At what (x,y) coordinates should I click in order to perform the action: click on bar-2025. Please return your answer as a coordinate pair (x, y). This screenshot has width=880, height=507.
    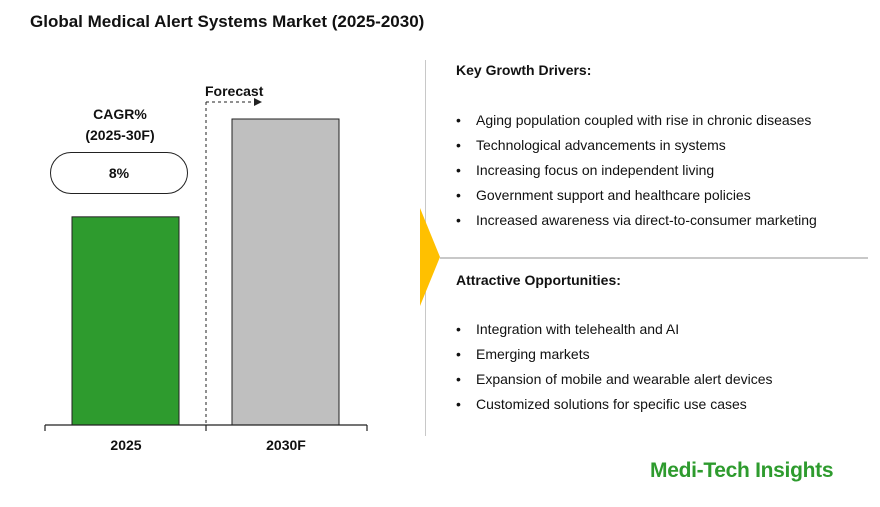
    Looking at the image, I should click on (125, 321).